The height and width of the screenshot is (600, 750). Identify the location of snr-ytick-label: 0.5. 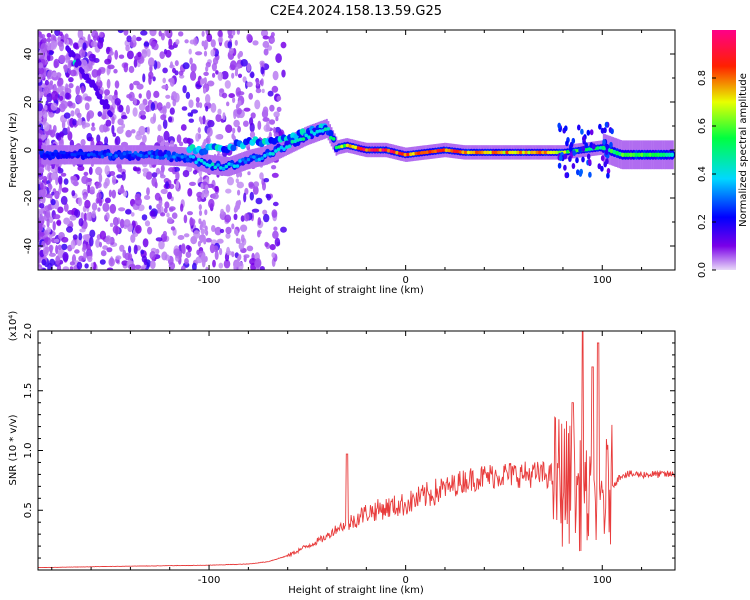
(28, 510).